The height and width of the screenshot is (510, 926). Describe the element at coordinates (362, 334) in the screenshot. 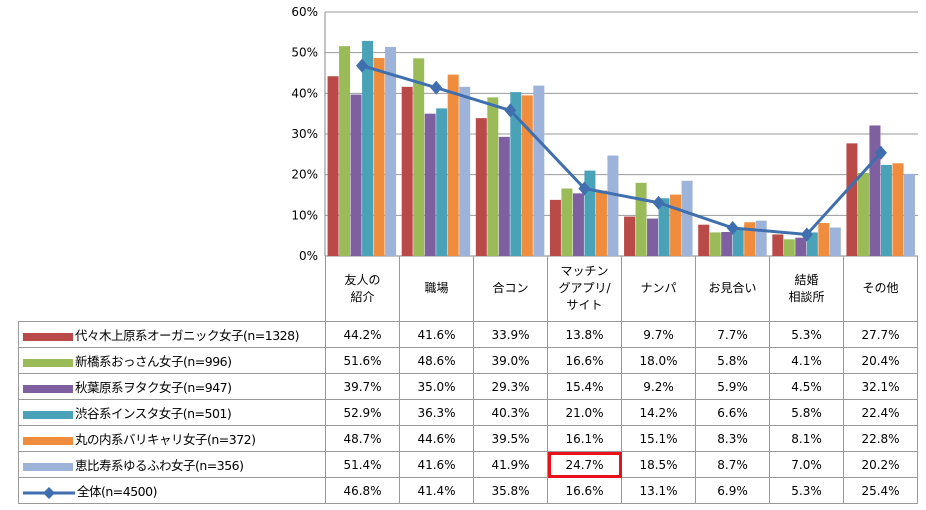

I see `data-label: 44.2%` at that location.